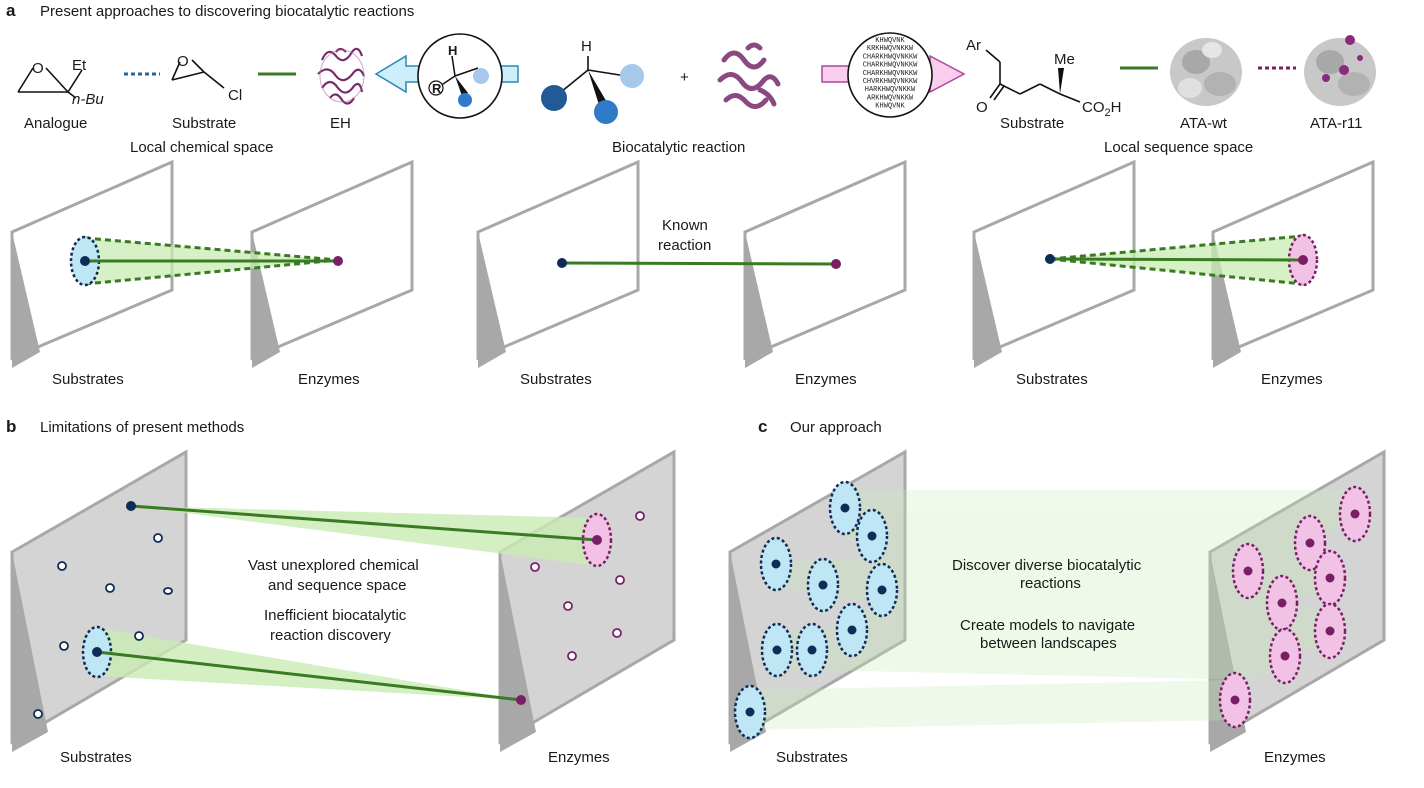 This screenshot has height=788, width=1424. Describe the element at coordinates (1052, 379) in the screenshot. I see `a-right-substrates-label: Substrates` at that location.